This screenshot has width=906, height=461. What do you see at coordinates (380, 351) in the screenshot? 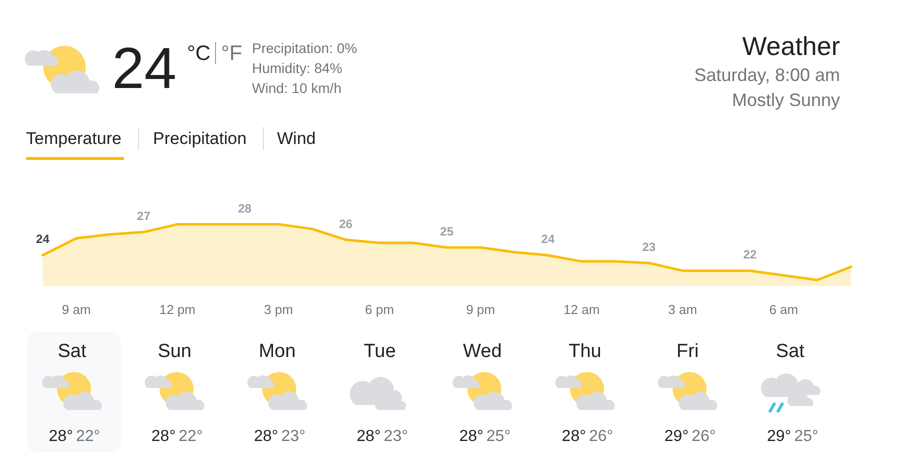
I see `category-label: Tue` at bounding box center [380, 351].